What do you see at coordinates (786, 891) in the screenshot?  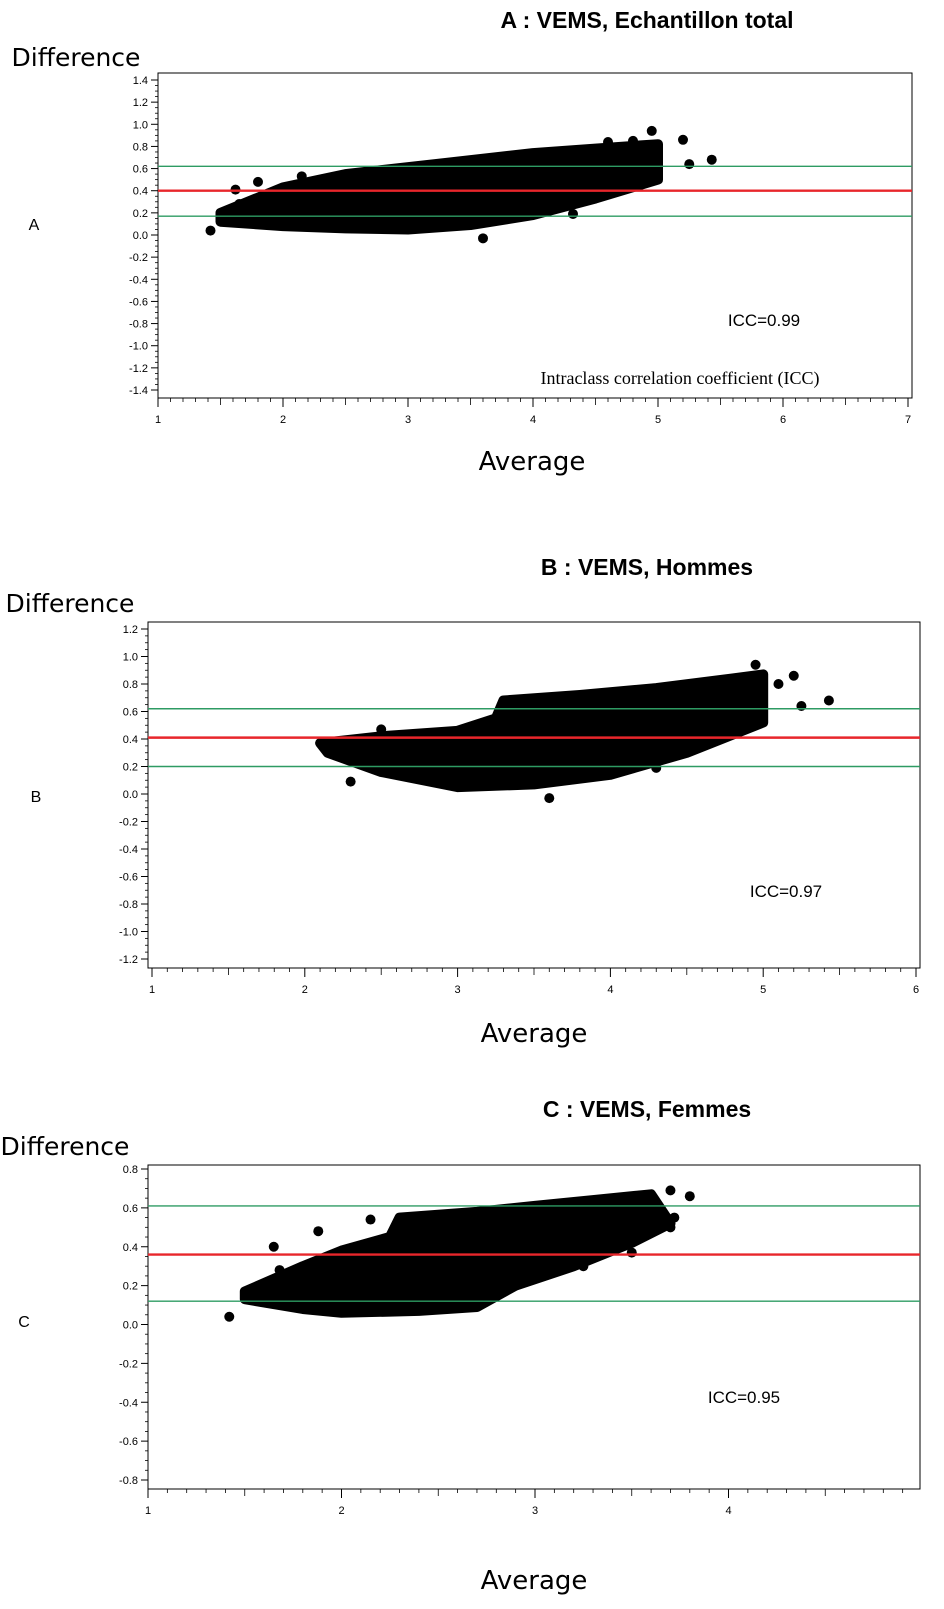 I see `panel-b-icc-annotation: ICC=0.97` at bounding box center [786, 891].